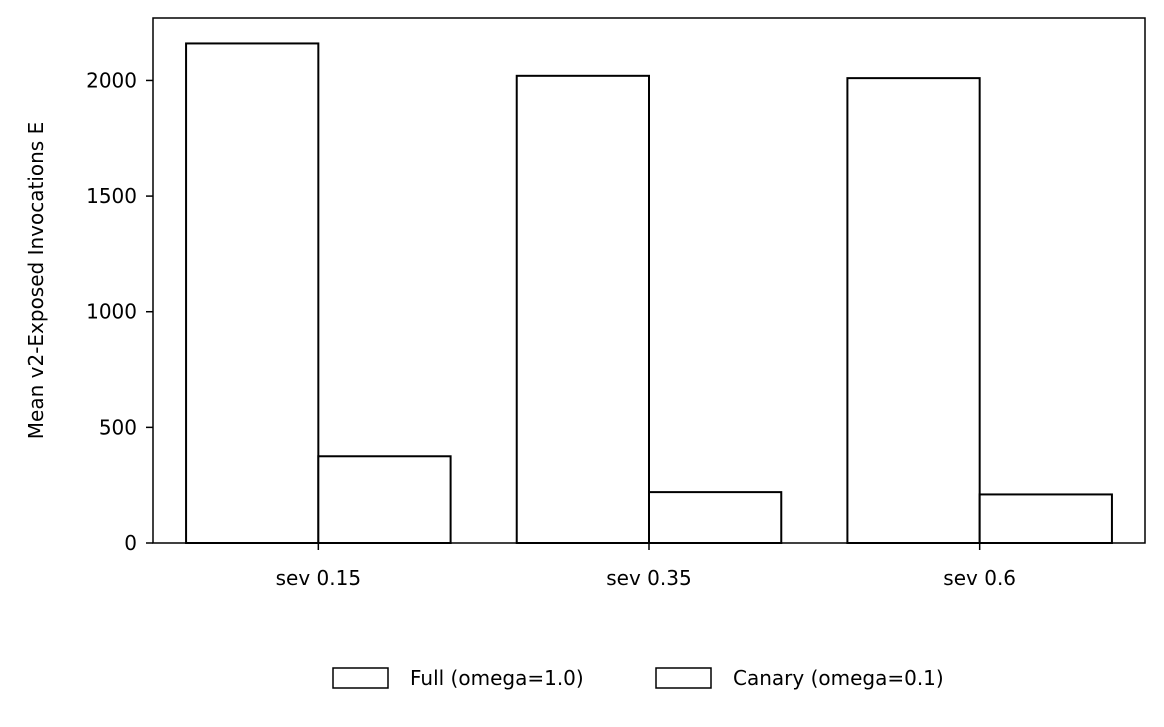 Image resolution: width=1164 pixels, height=727 pixels. I want to click on y-tick-label: 0, so click(130, 543).